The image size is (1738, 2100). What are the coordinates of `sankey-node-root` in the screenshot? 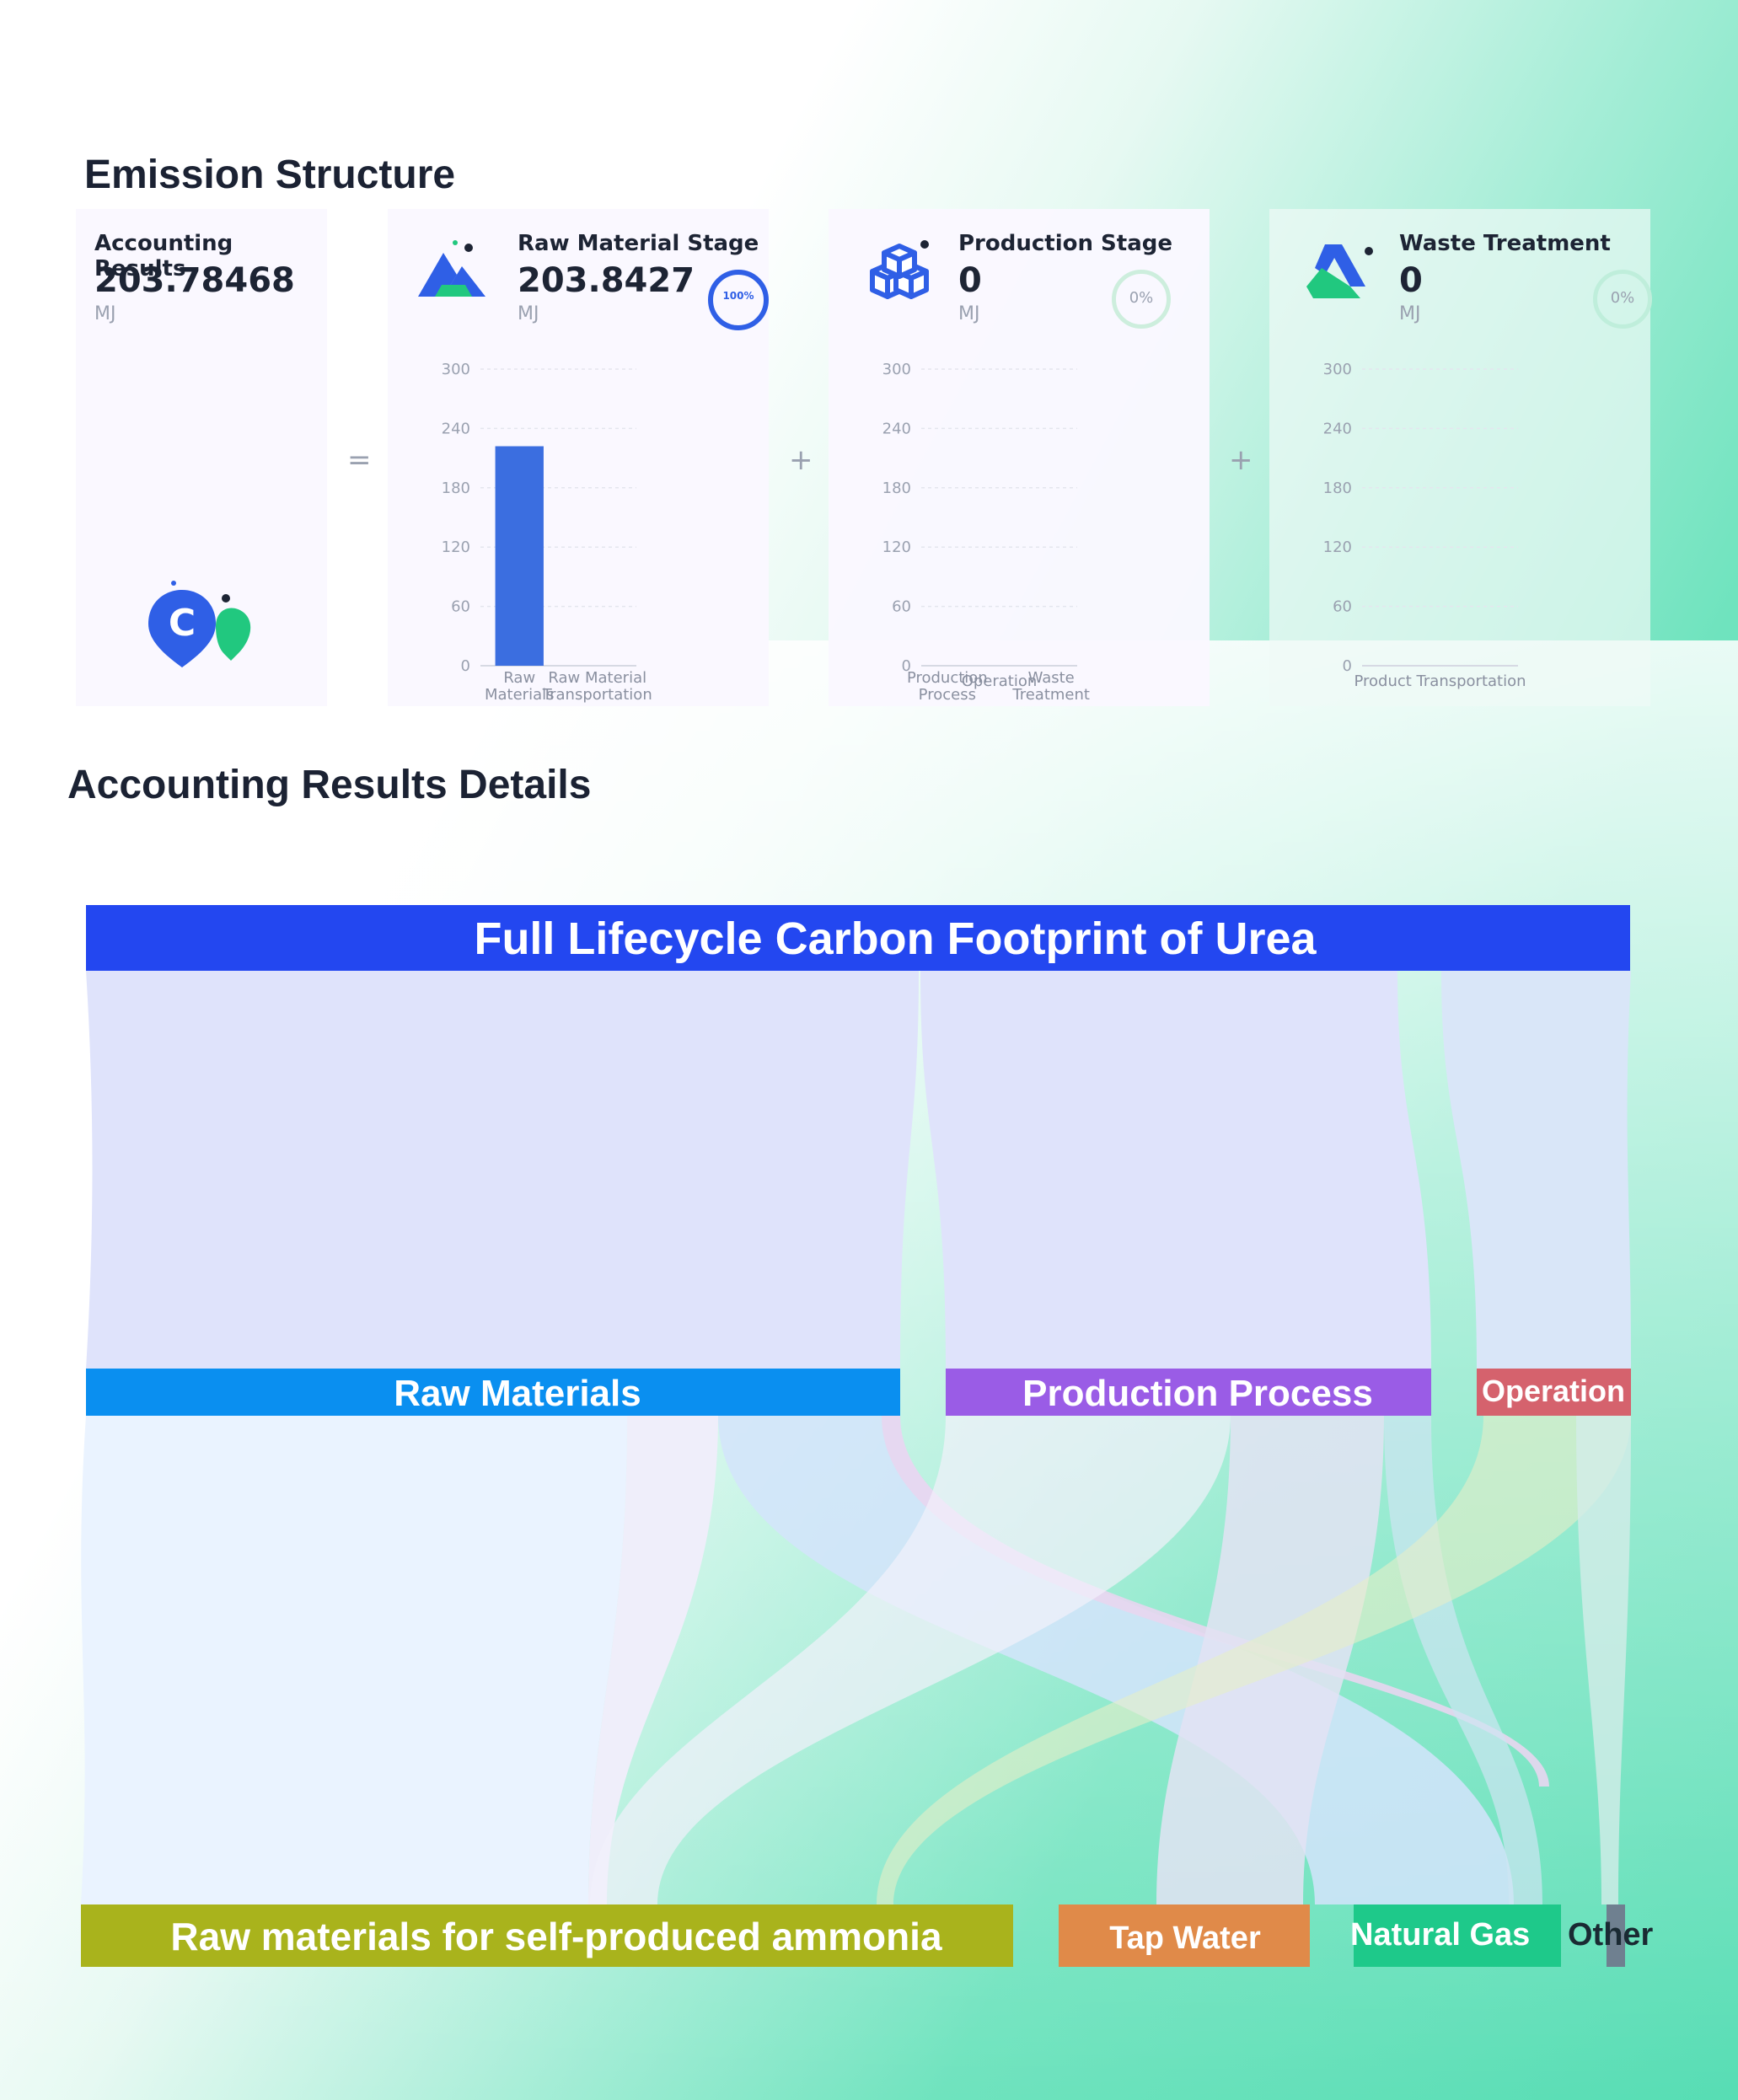 It's located at (858, 938).